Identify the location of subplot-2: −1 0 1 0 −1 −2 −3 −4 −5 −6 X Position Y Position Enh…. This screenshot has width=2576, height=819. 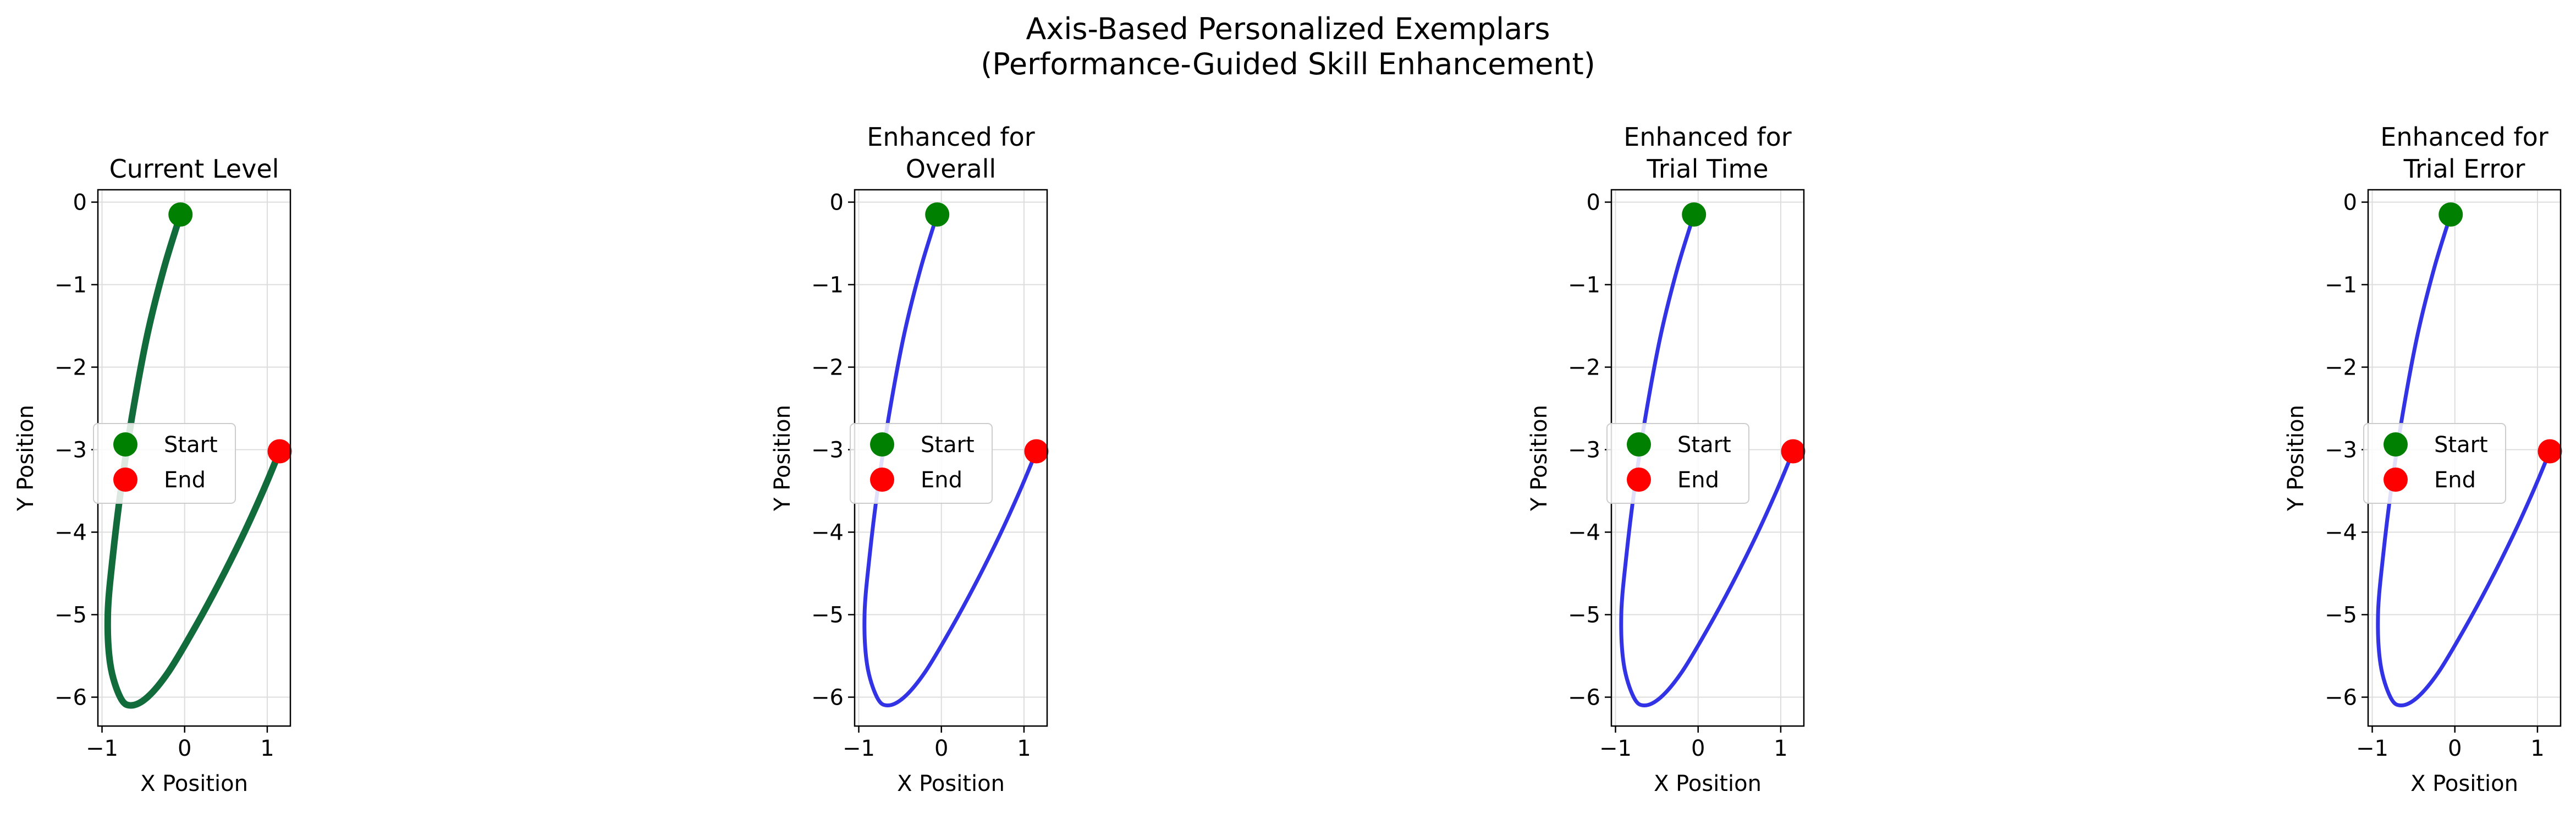
(909, 459).